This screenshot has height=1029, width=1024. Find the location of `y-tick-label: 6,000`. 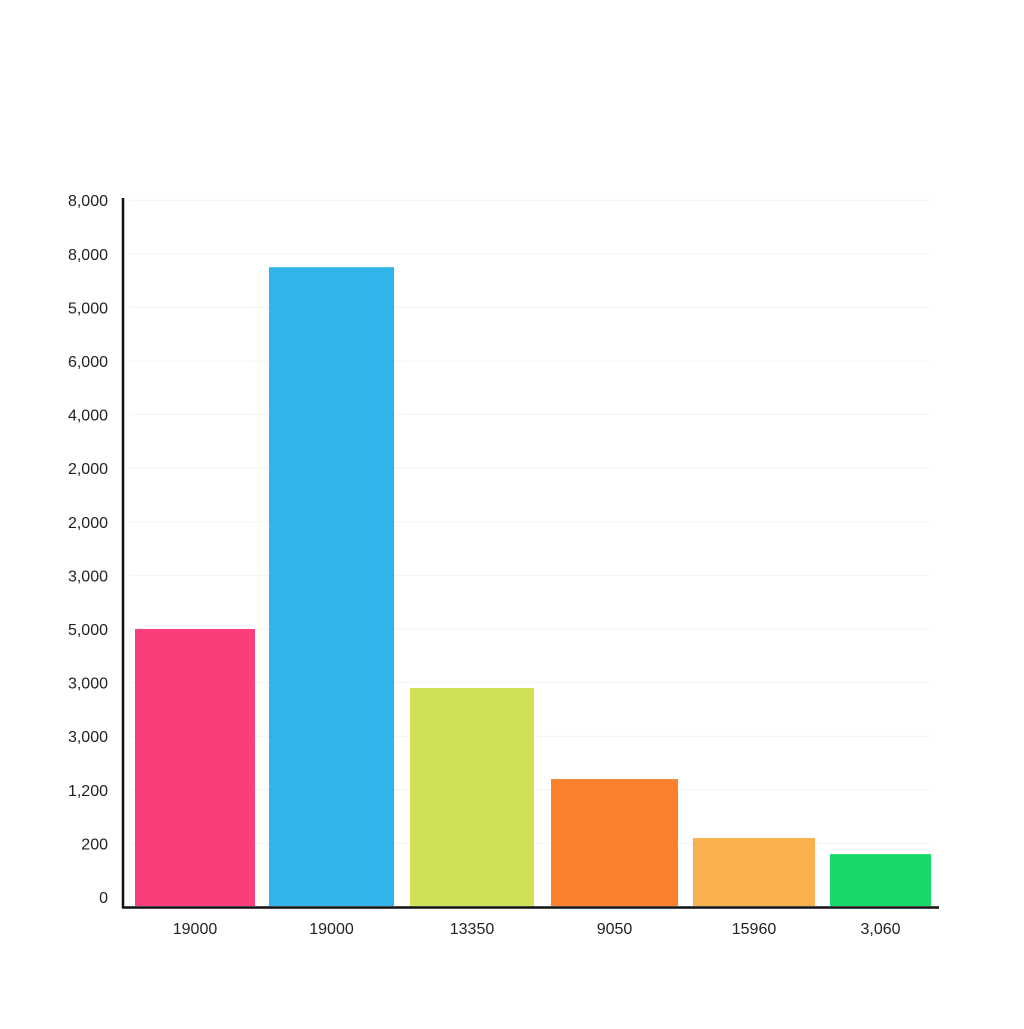

y-tick-label: 6,000 is located at coordinates (88, 362).